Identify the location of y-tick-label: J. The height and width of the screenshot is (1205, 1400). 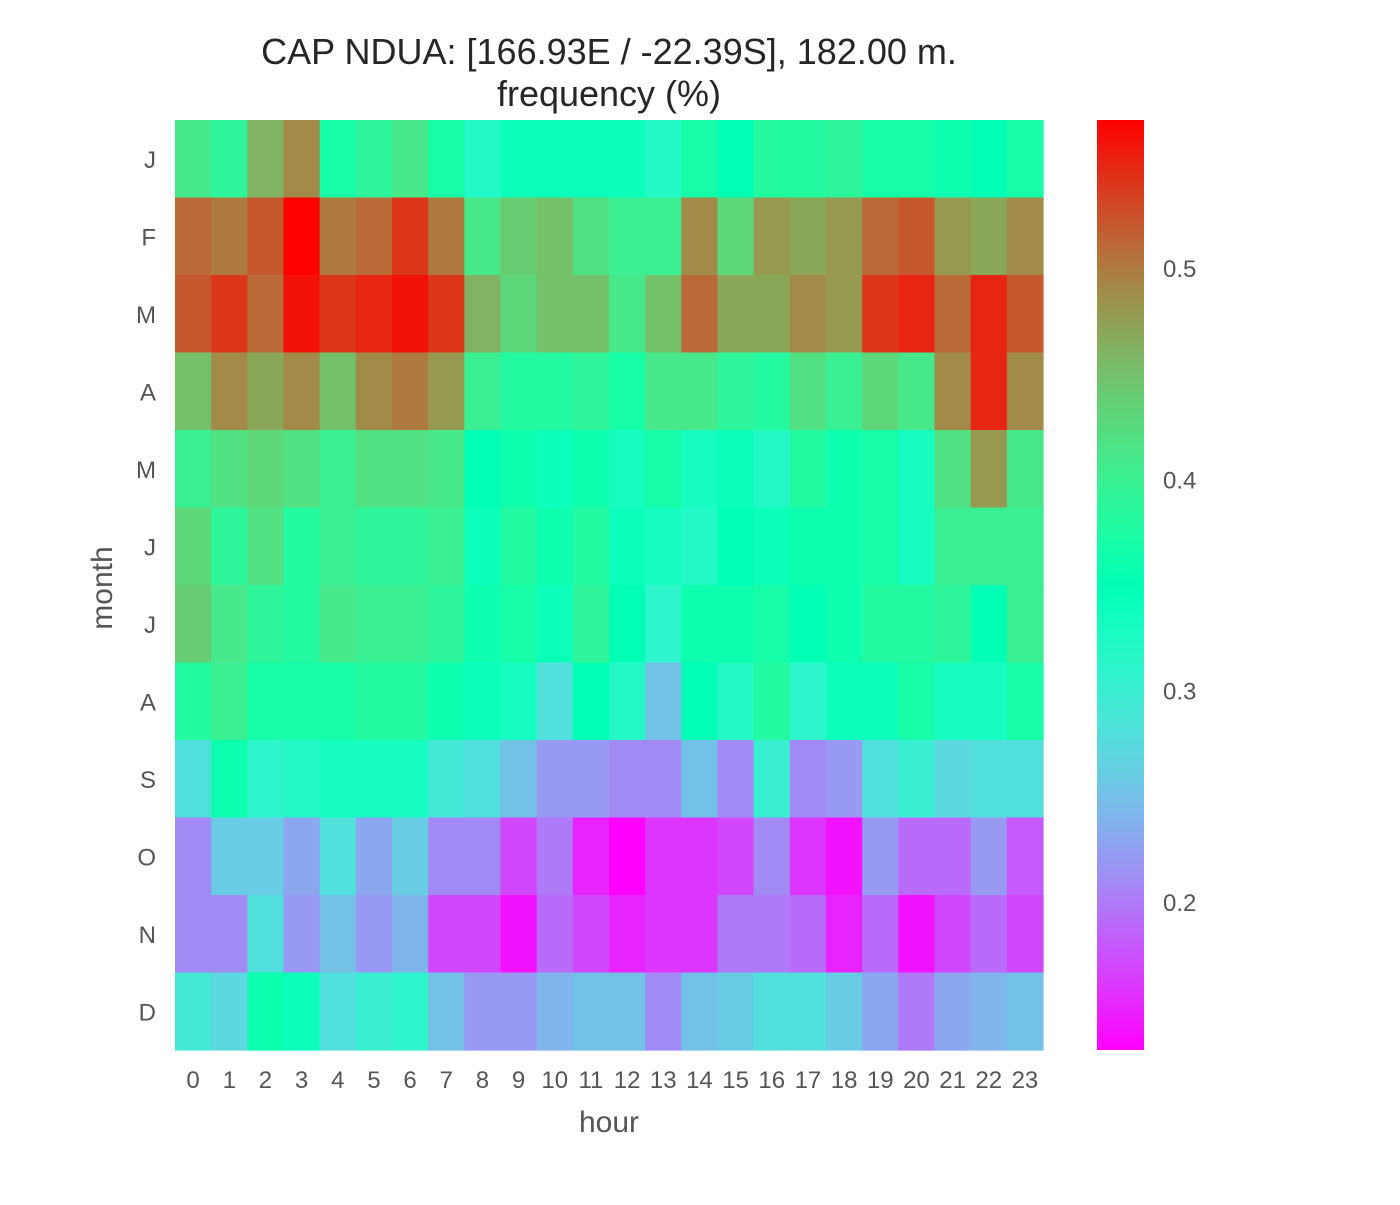
(150, 547).